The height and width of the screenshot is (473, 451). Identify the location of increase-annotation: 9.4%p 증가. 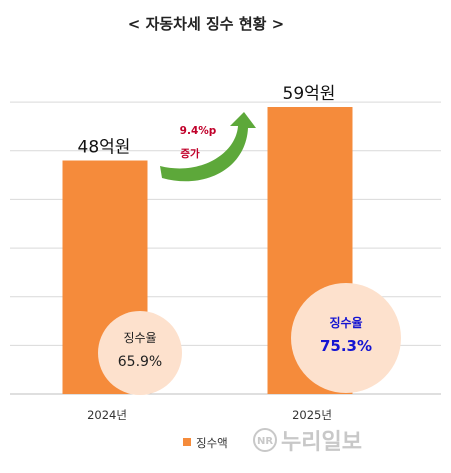
(208, 147).